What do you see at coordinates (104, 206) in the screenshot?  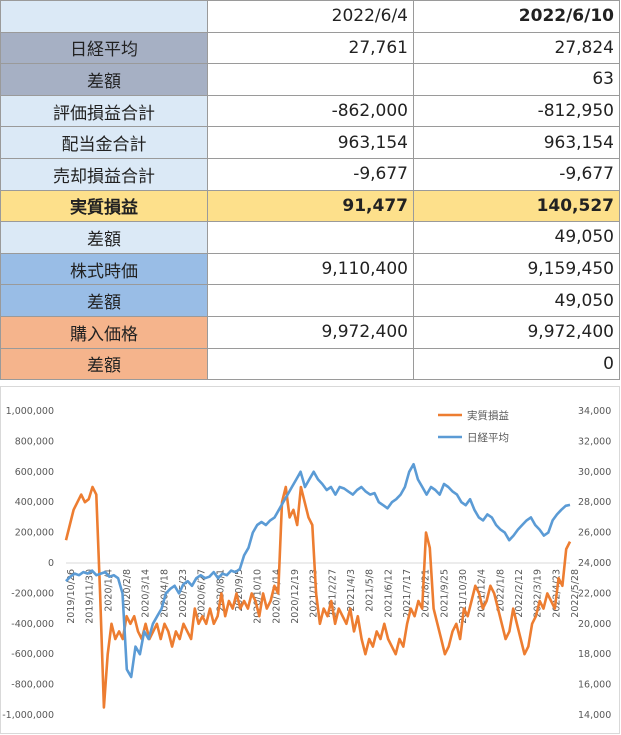 I see `row-label: 実質損益` at bounding box center [104, 206].